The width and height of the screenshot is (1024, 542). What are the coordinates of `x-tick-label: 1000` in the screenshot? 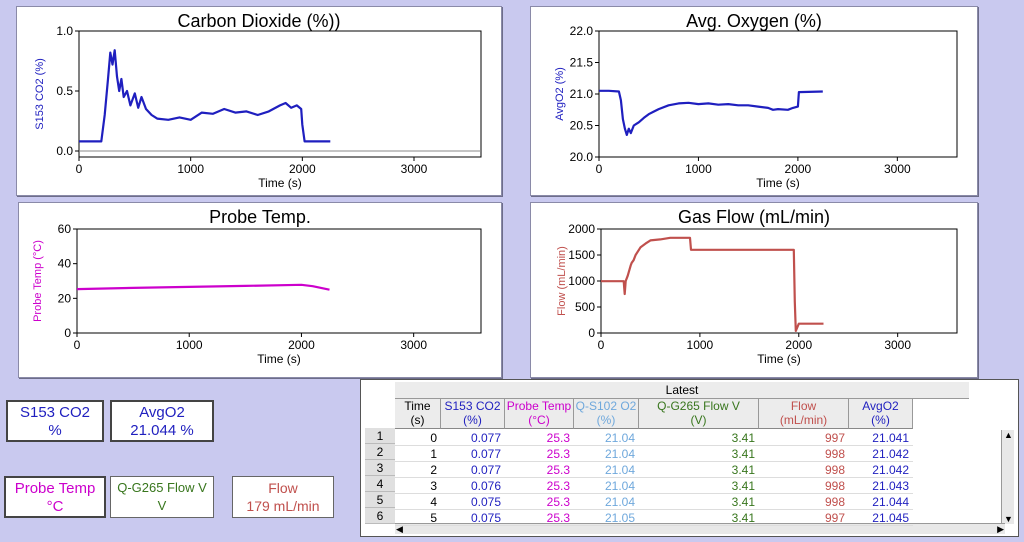 It's located at (190, 169).